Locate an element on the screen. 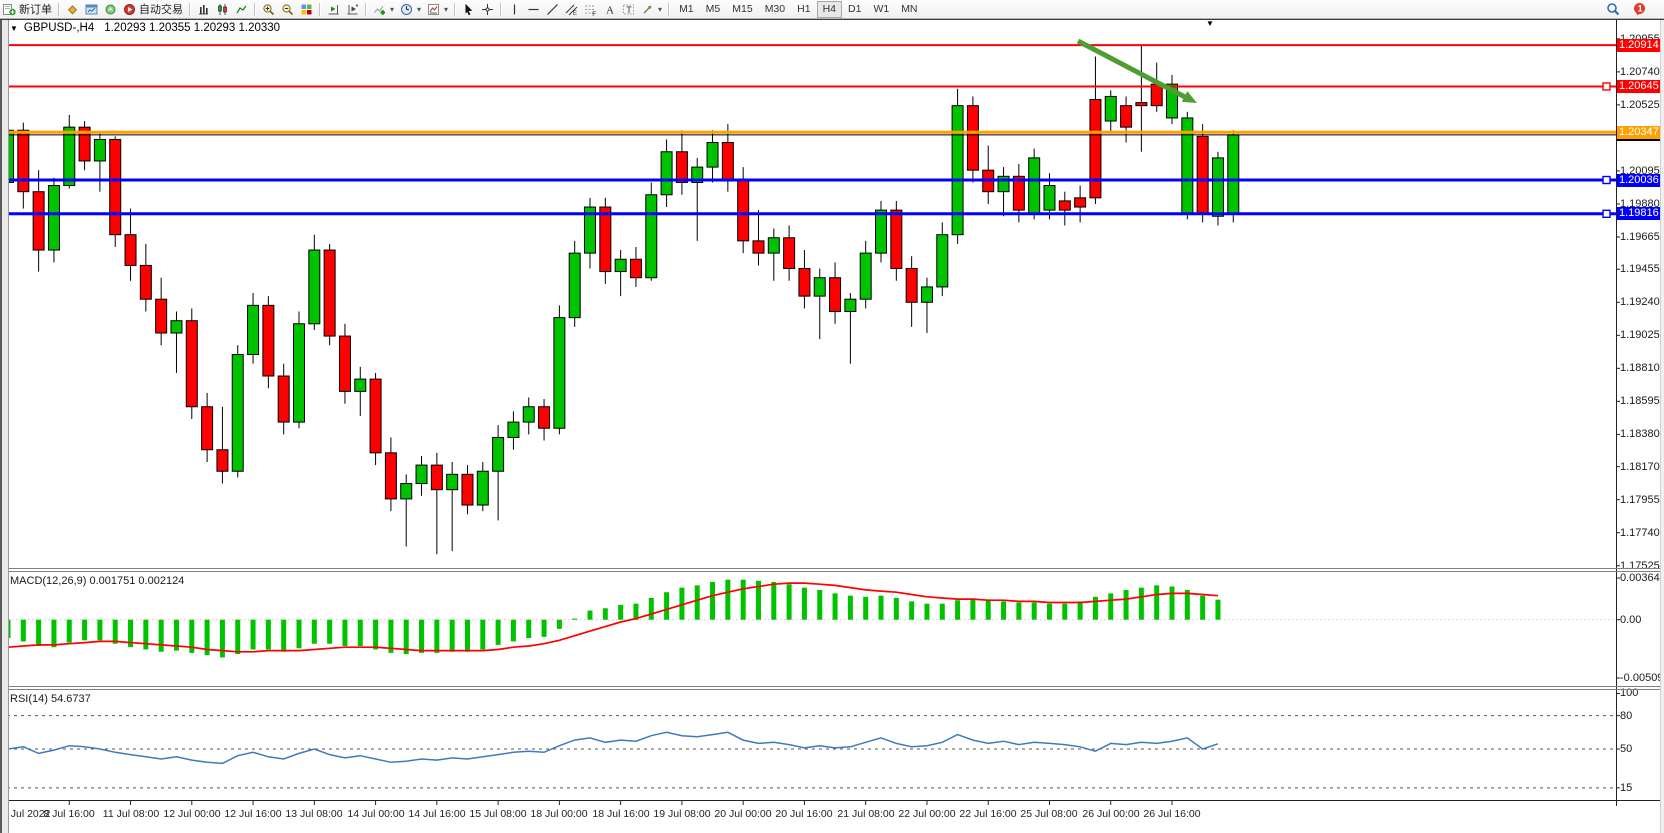 The width and height of the screenshot is (1664, 833). zoom-out-button is located at coordinates (287, 9).